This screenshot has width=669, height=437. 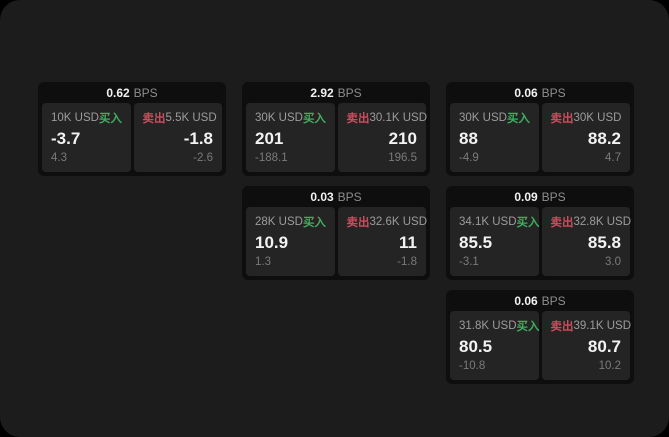 I want to click on bps-header: 0.09 BPS, so click(x=540, y=196).